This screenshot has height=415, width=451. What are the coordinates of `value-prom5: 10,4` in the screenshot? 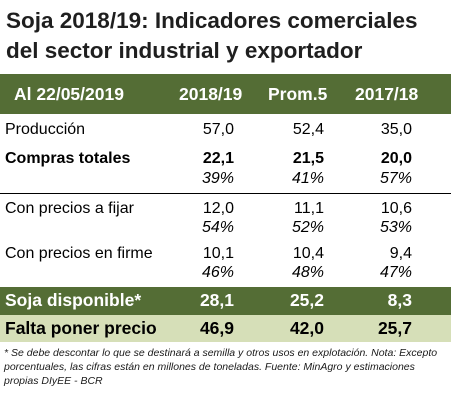 It's located at (308, 253).